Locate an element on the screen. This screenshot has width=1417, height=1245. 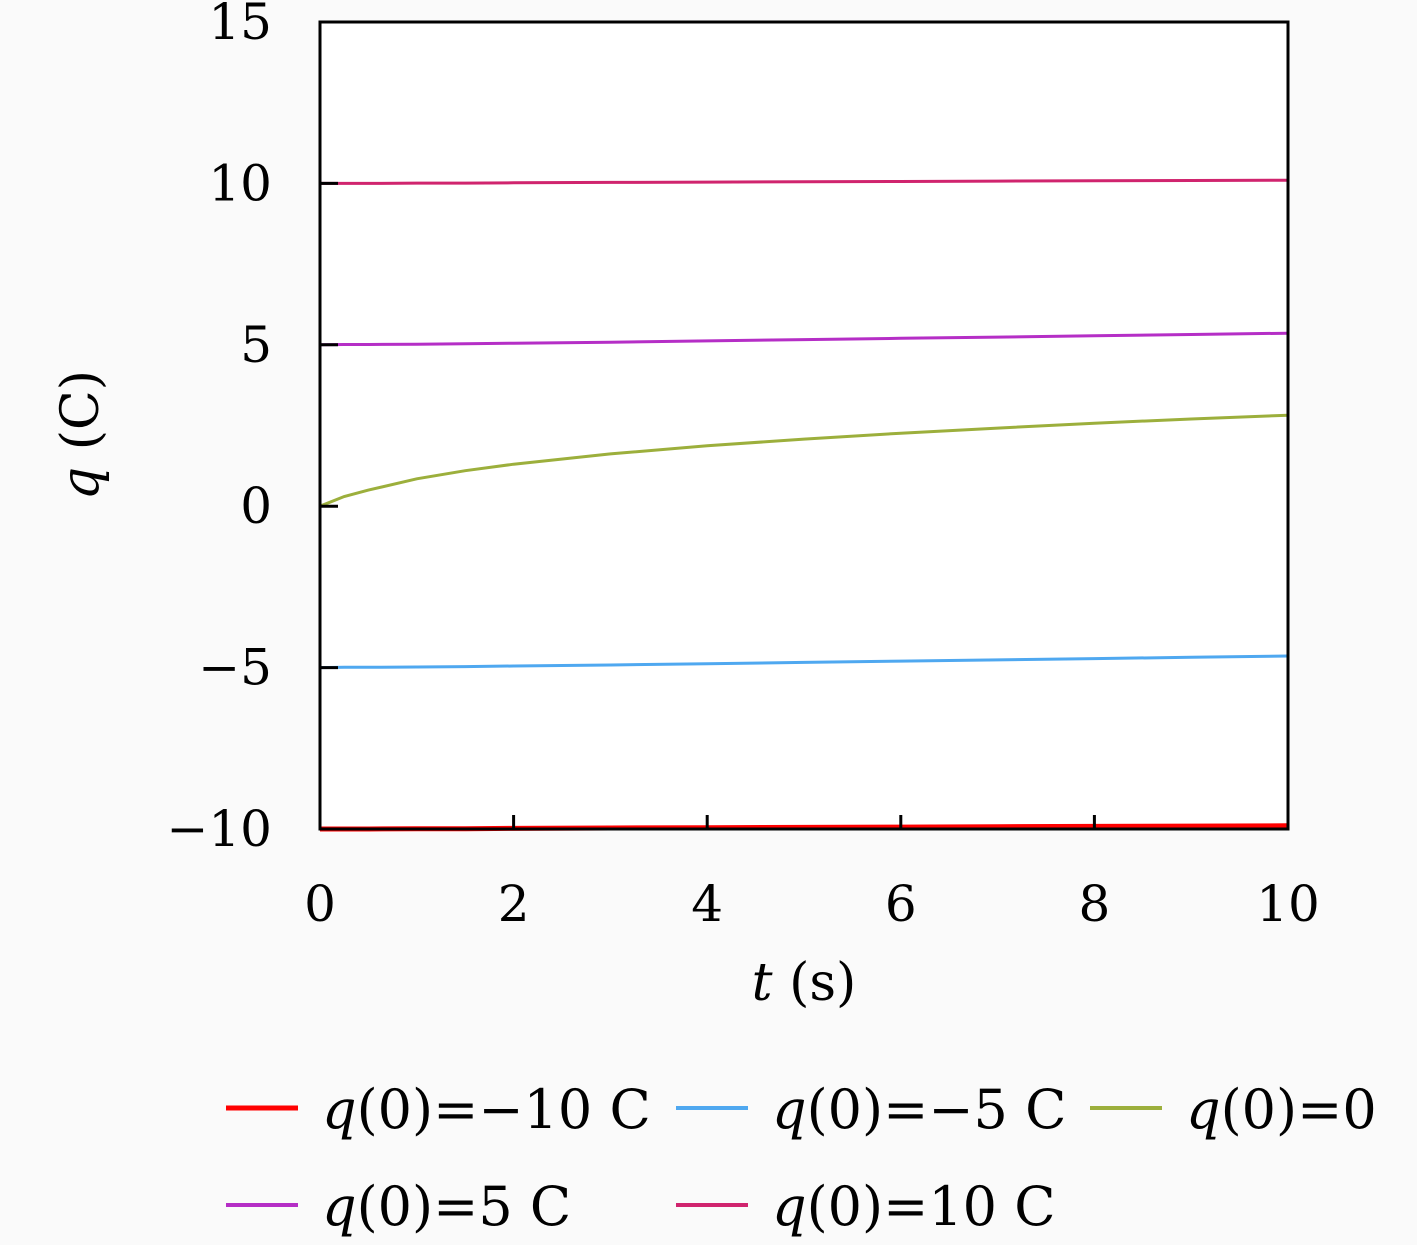
x-tick-label: 0 is located at coordinates (320, 904).